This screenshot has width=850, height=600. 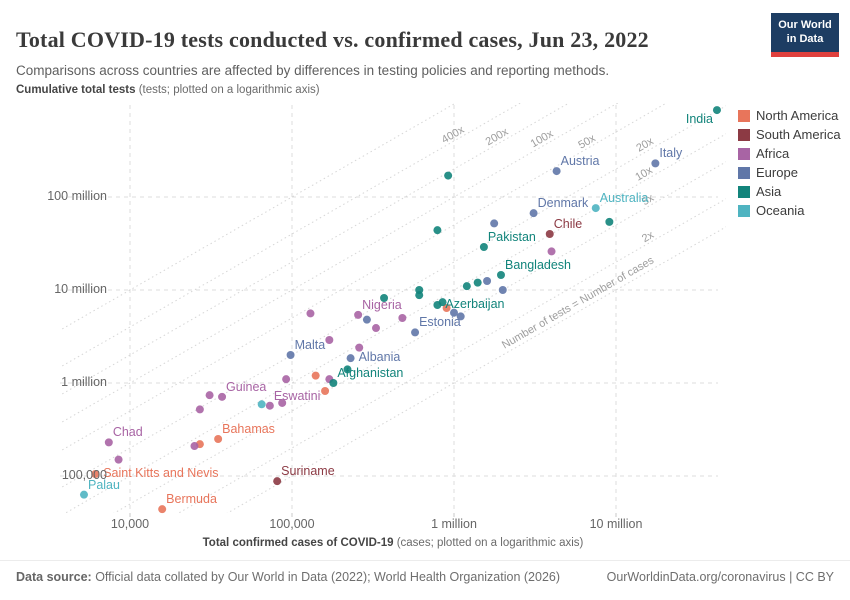 I want to click on country-label-austria: Austria, so click(x=580, y=161).